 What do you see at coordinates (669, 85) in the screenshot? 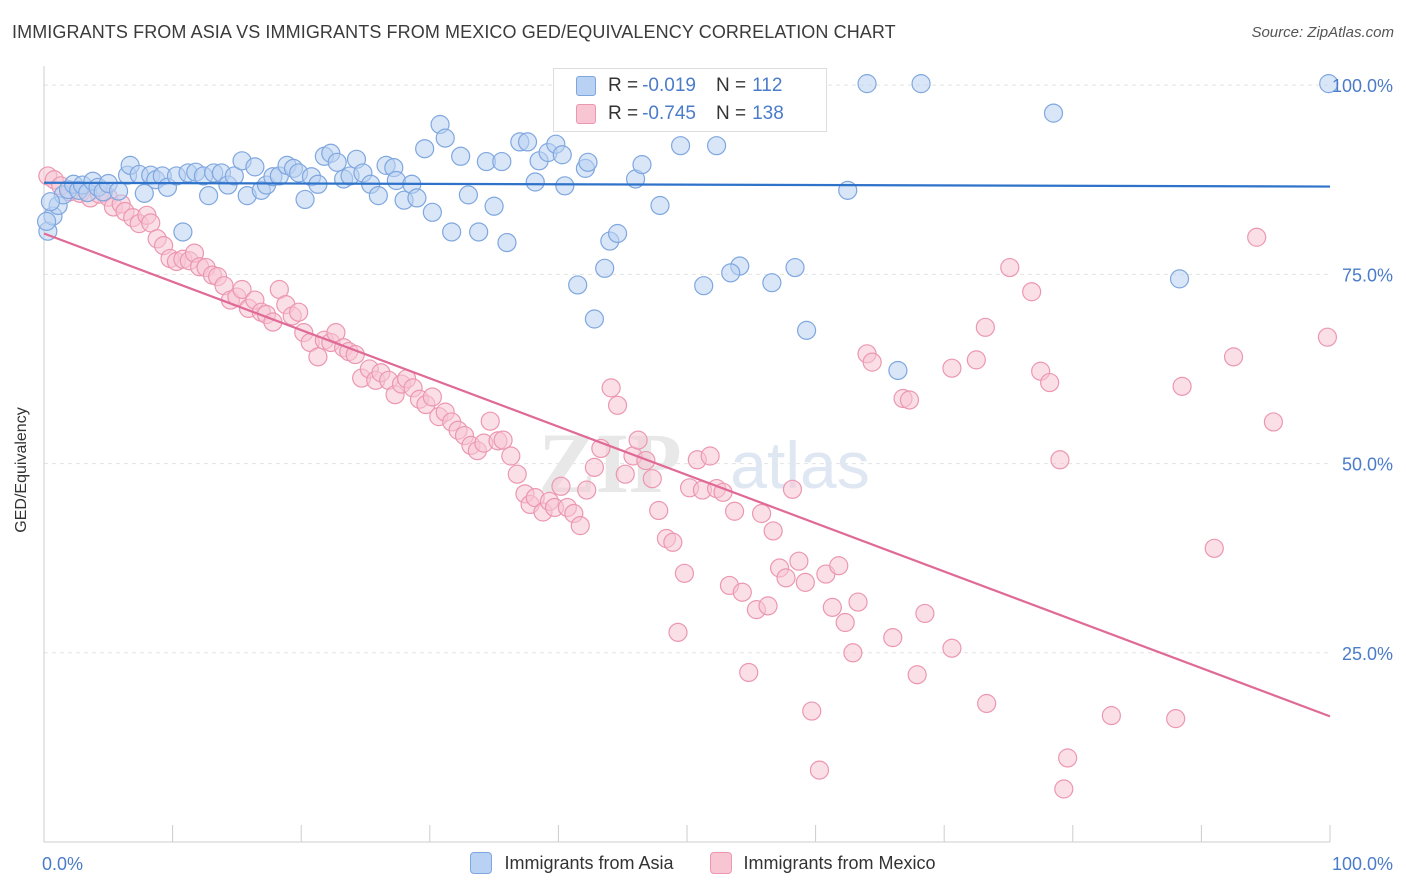
I see `legend-r-value-asia: -0.019` at bounding box center [669, 85].